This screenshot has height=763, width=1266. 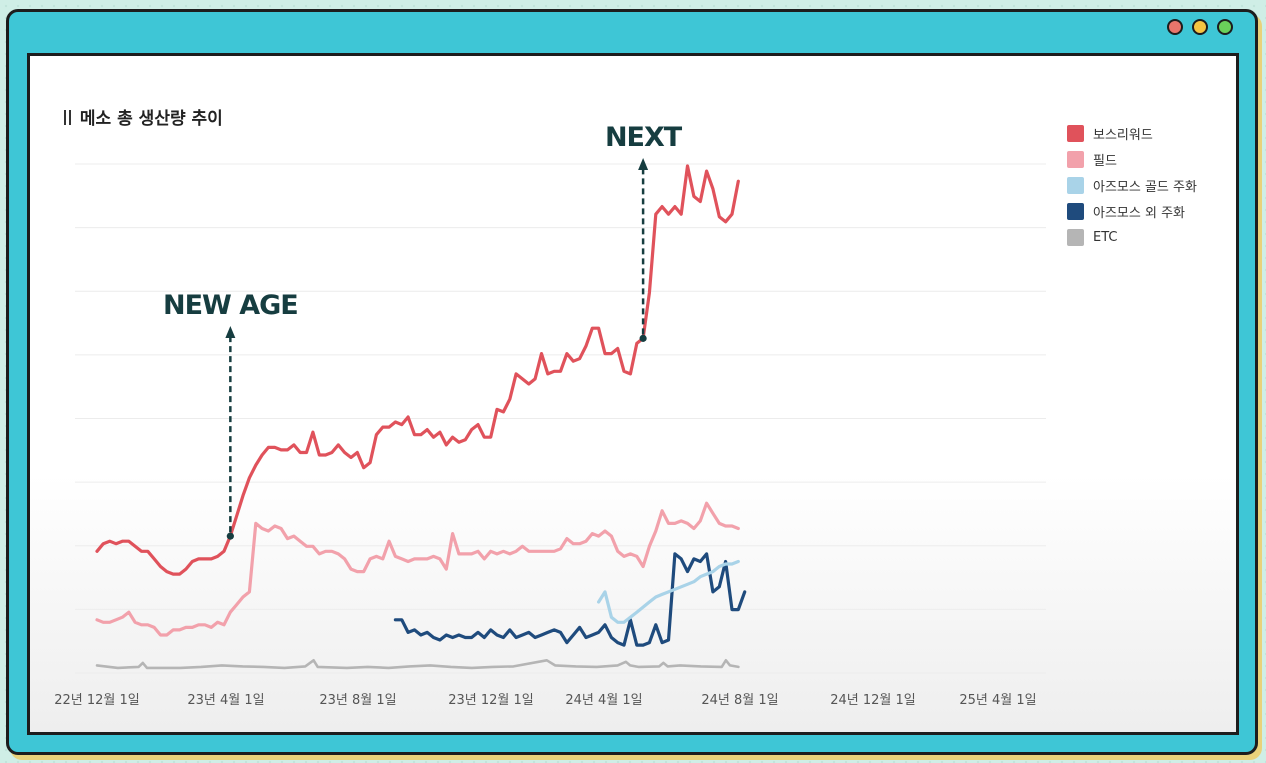 I want to click on close-button, so click(x=1175, y=27).